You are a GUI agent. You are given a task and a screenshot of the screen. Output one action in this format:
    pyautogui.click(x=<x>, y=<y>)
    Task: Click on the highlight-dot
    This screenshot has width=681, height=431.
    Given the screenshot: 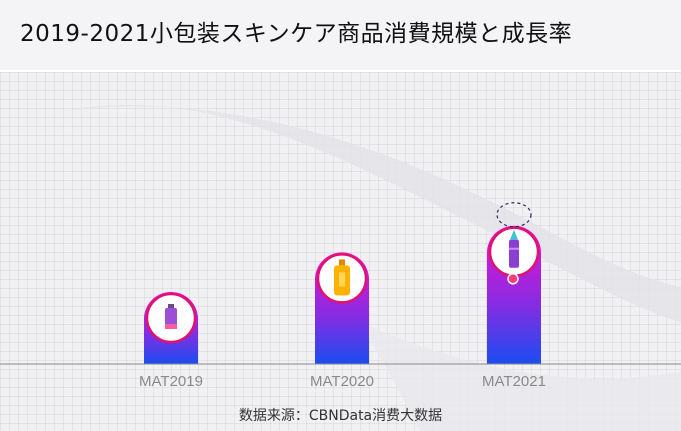 What is the action you would take?
    pyautogui.click(x=513, y=279)
    